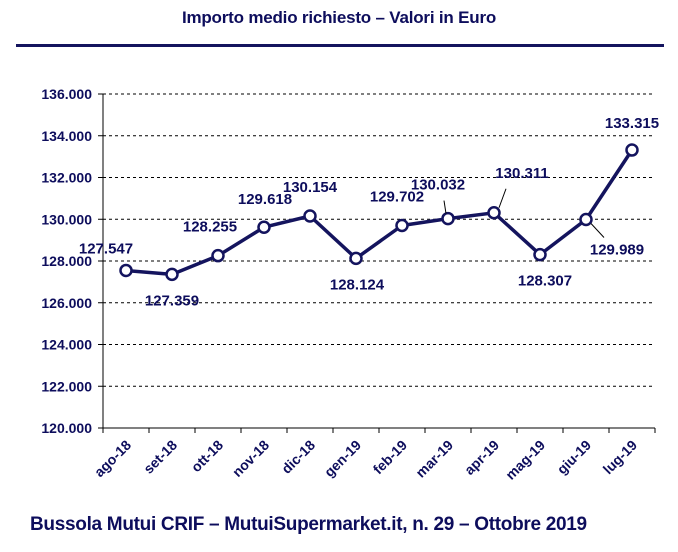  I want to click on y-tick-label: 132.000, so click(66, 178).